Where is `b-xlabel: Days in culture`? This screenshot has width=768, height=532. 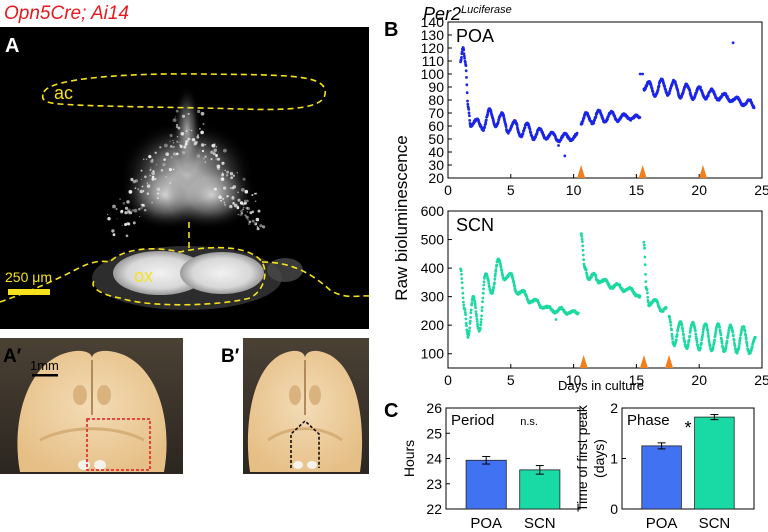 b-xlabel: Days in culture is located at coordinates (601, 385).